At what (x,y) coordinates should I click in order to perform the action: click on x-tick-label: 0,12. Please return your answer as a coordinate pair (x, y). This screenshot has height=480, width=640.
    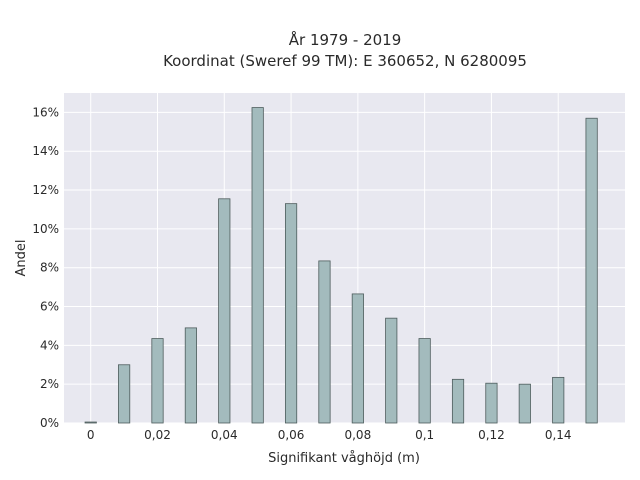
    Looking at the image, I should click on (491, 435).